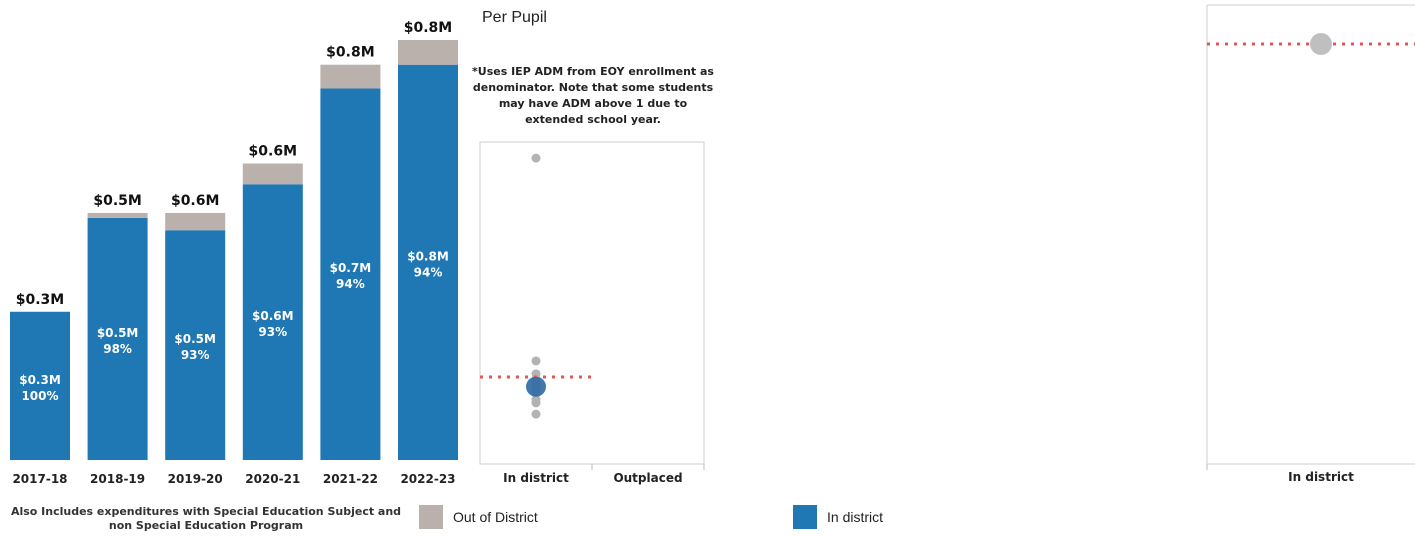  I want to click on per-pupil-title: Per Pupil, so click(514, 17).